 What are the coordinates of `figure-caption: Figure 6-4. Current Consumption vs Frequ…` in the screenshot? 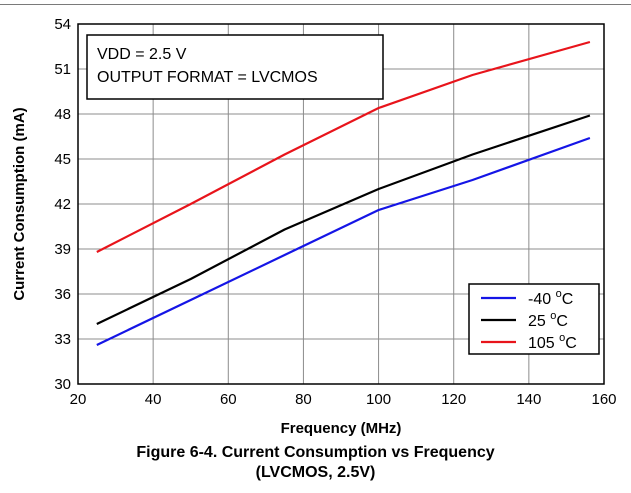 It's located at (315, 463).